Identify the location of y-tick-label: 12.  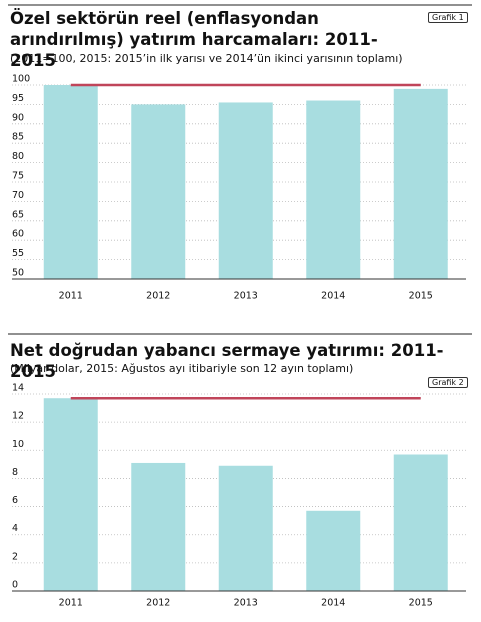
(18, 416).